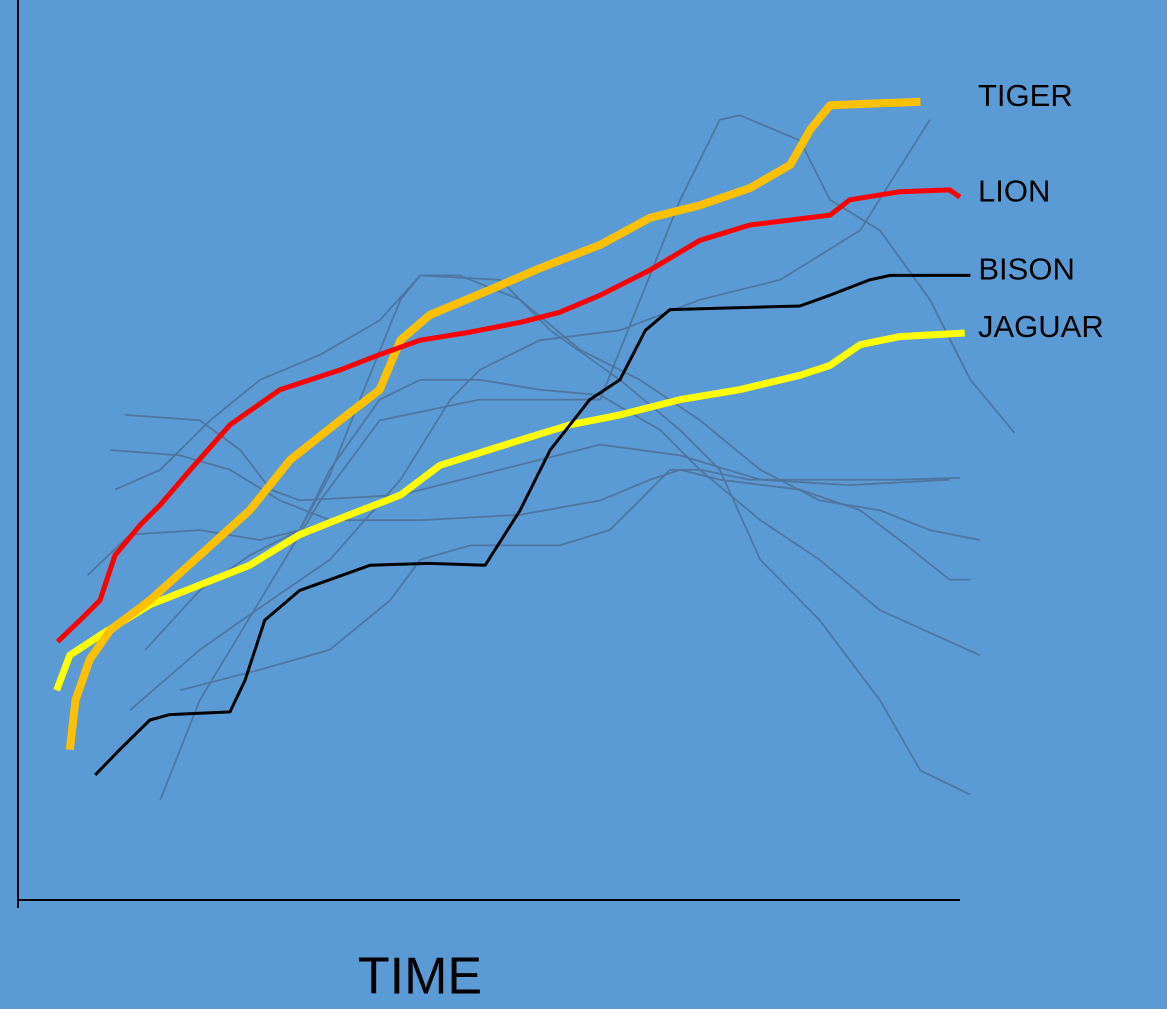  What do you see at coordinates (1025, 95) in the screenshot?
I see `series-label: TIGER` at bounding box center [1025, 95].